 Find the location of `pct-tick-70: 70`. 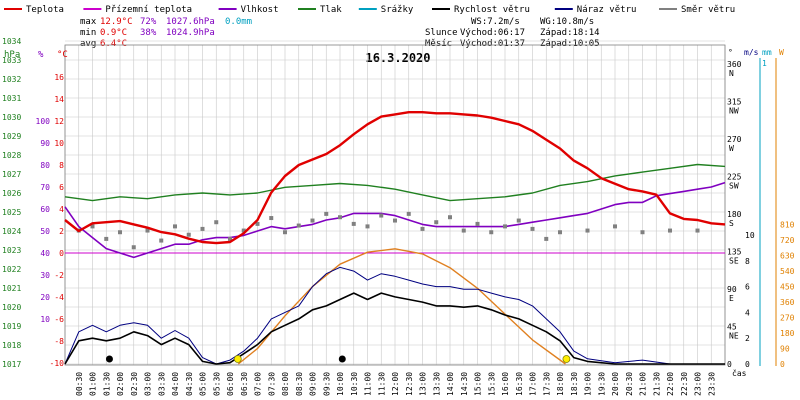

pct-tick-70: 70 is located at coordinates (45, 187).